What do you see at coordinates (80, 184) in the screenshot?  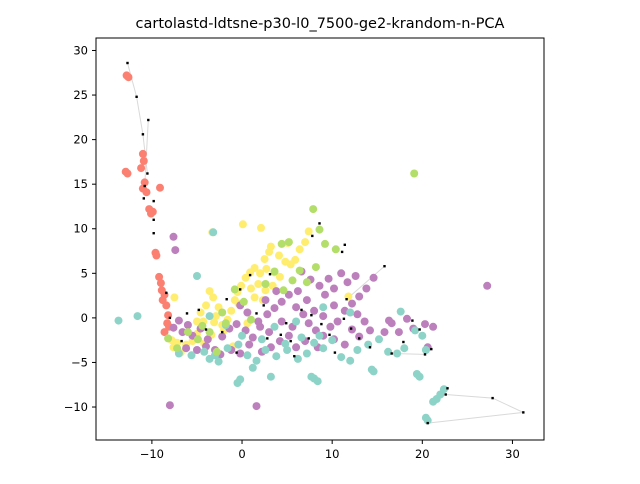 I see `y-tick-label: 15` at bounding box center [80, 184].